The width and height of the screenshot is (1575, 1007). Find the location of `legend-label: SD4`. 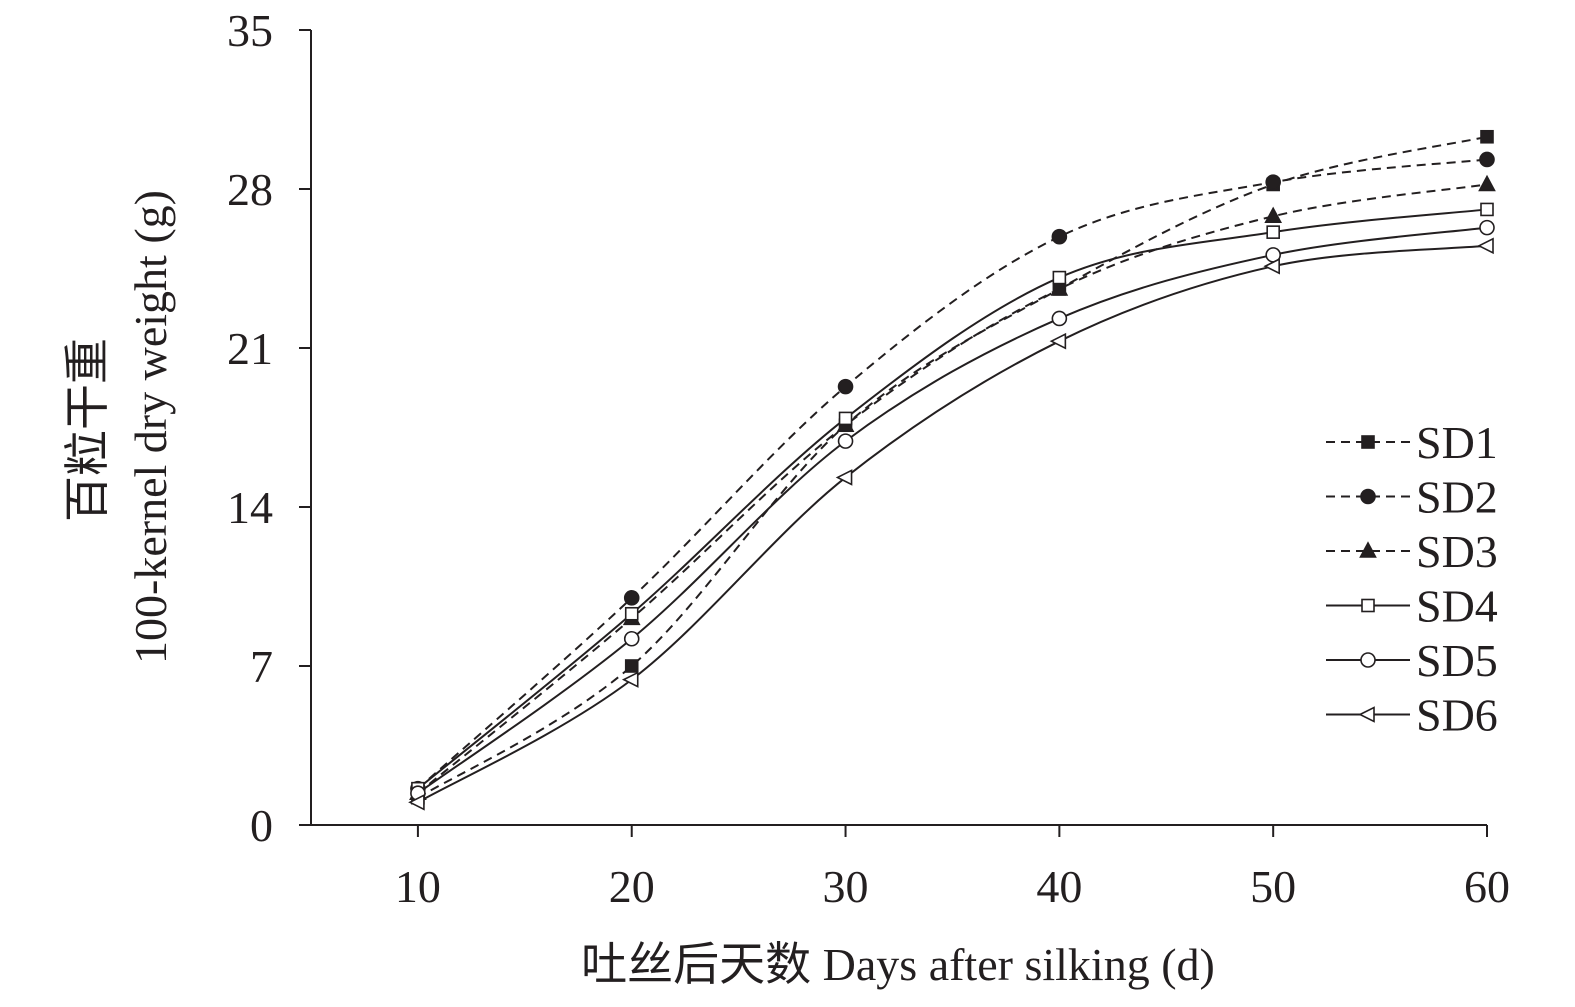

legend-label: SD4 is located at coordinates (1457, 606).